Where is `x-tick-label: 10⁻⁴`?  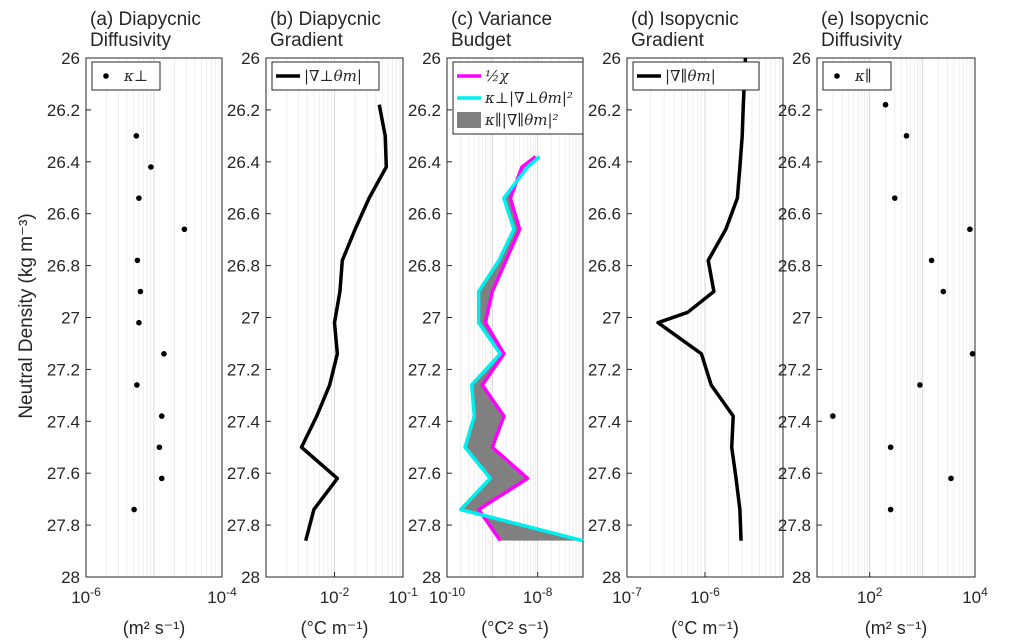
x-tick-label: 10⁻⁴ is located at coordinates (222, 596).